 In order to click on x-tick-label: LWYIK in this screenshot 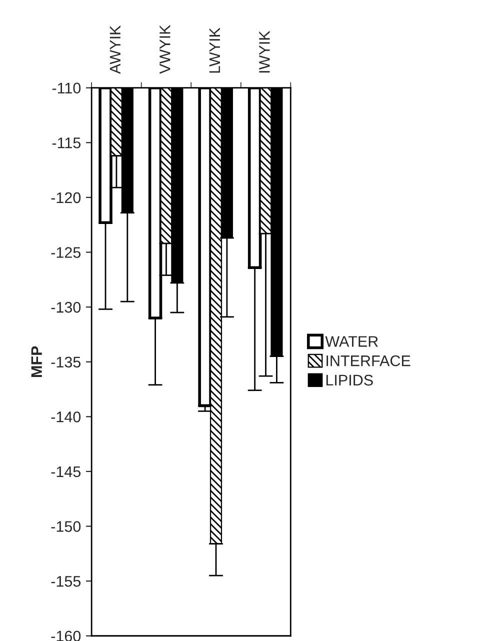, I will do `click(214, 50)`.